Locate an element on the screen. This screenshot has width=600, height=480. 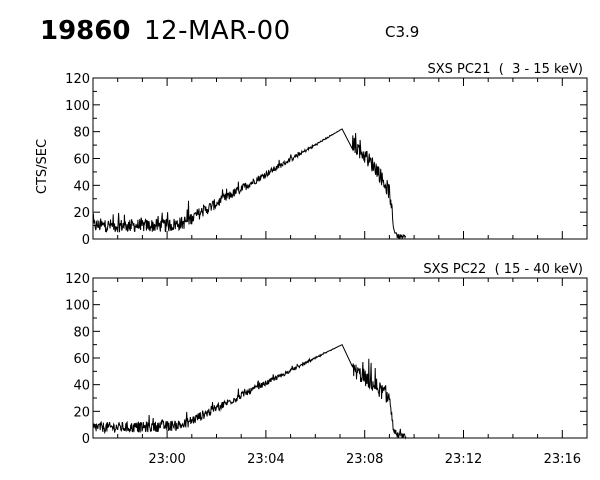
x-tick-label: 23:04 is located at coordinates (265, 459).